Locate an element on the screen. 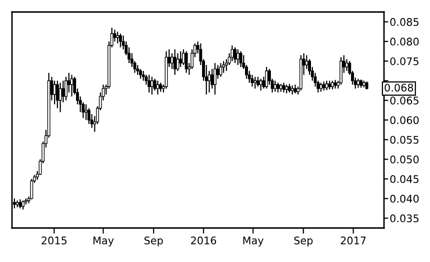 Image resolution: width=430 pixels, height=262 pixels. y-tick-label: 0.075 is located at coordinates (404, 61).